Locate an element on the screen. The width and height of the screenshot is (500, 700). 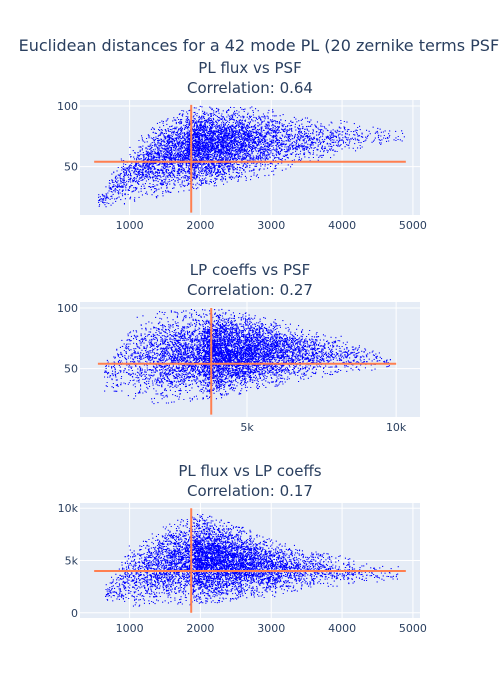
subplot-3-ticks: 1000 2000 3000 4000 5000 0 5k 10k is located at coordinates (242, 568).